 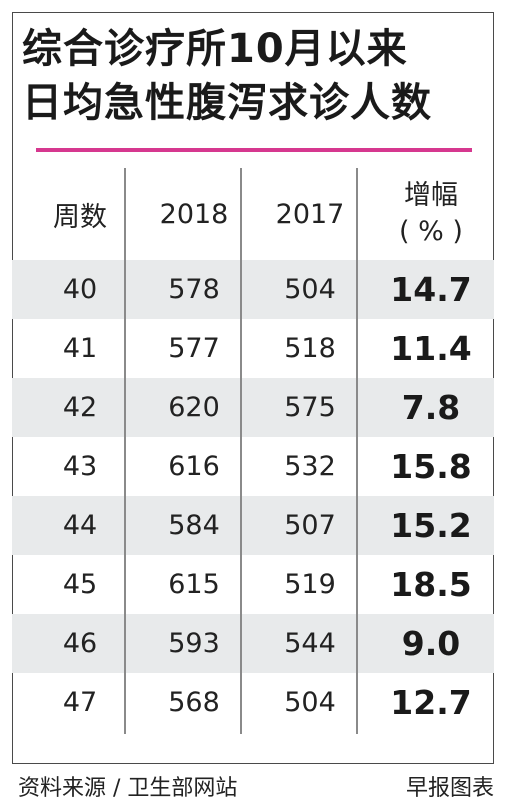 What do you see at coordinates (80, 466) in the screenshot?
I see `cell-week: 43` at bounding box center [80, 466].